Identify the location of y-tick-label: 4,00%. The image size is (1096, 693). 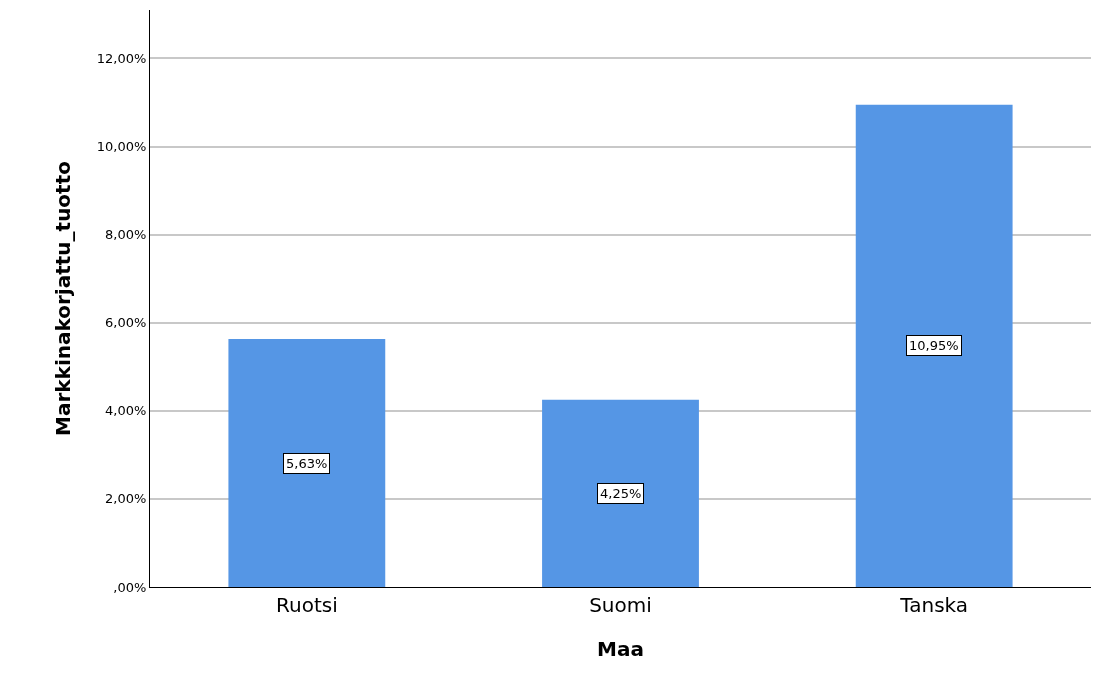
(126, 411).